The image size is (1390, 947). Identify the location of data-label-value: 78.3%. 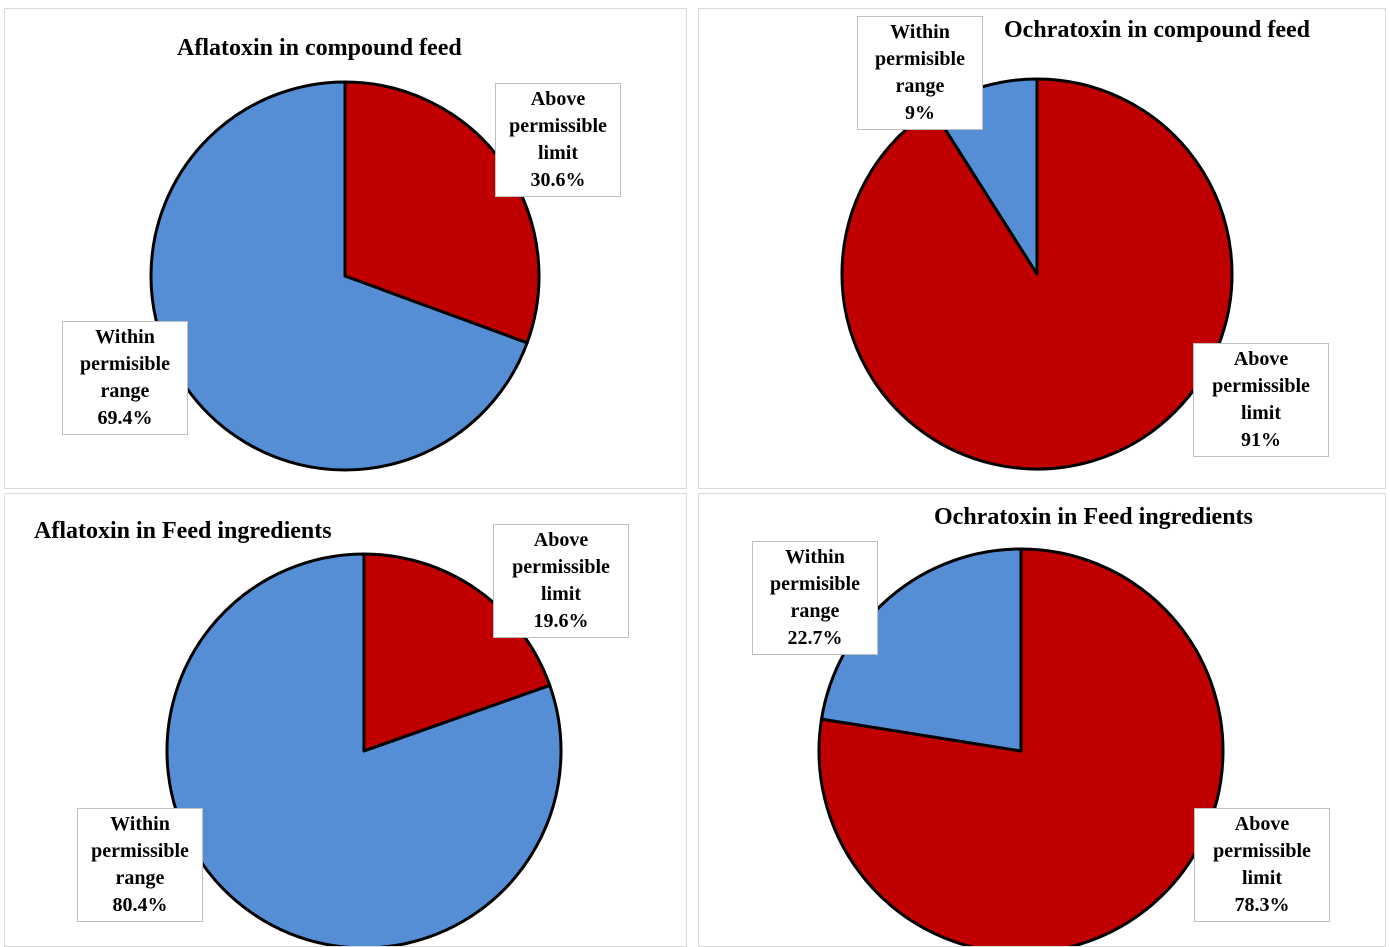
(1262, 905).